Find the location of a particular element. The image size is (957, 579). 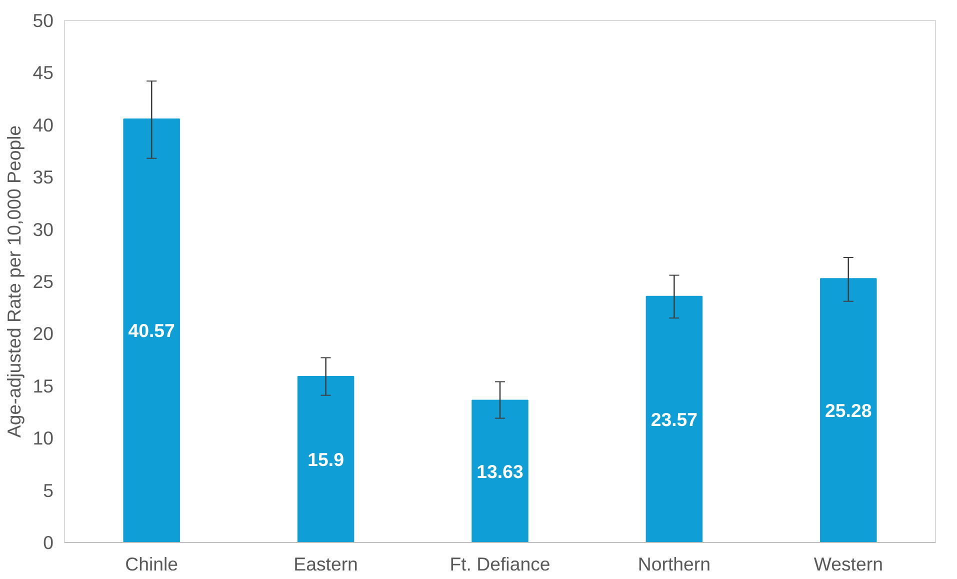

y-tick-label: 50 is located at coordinates (43, 20).